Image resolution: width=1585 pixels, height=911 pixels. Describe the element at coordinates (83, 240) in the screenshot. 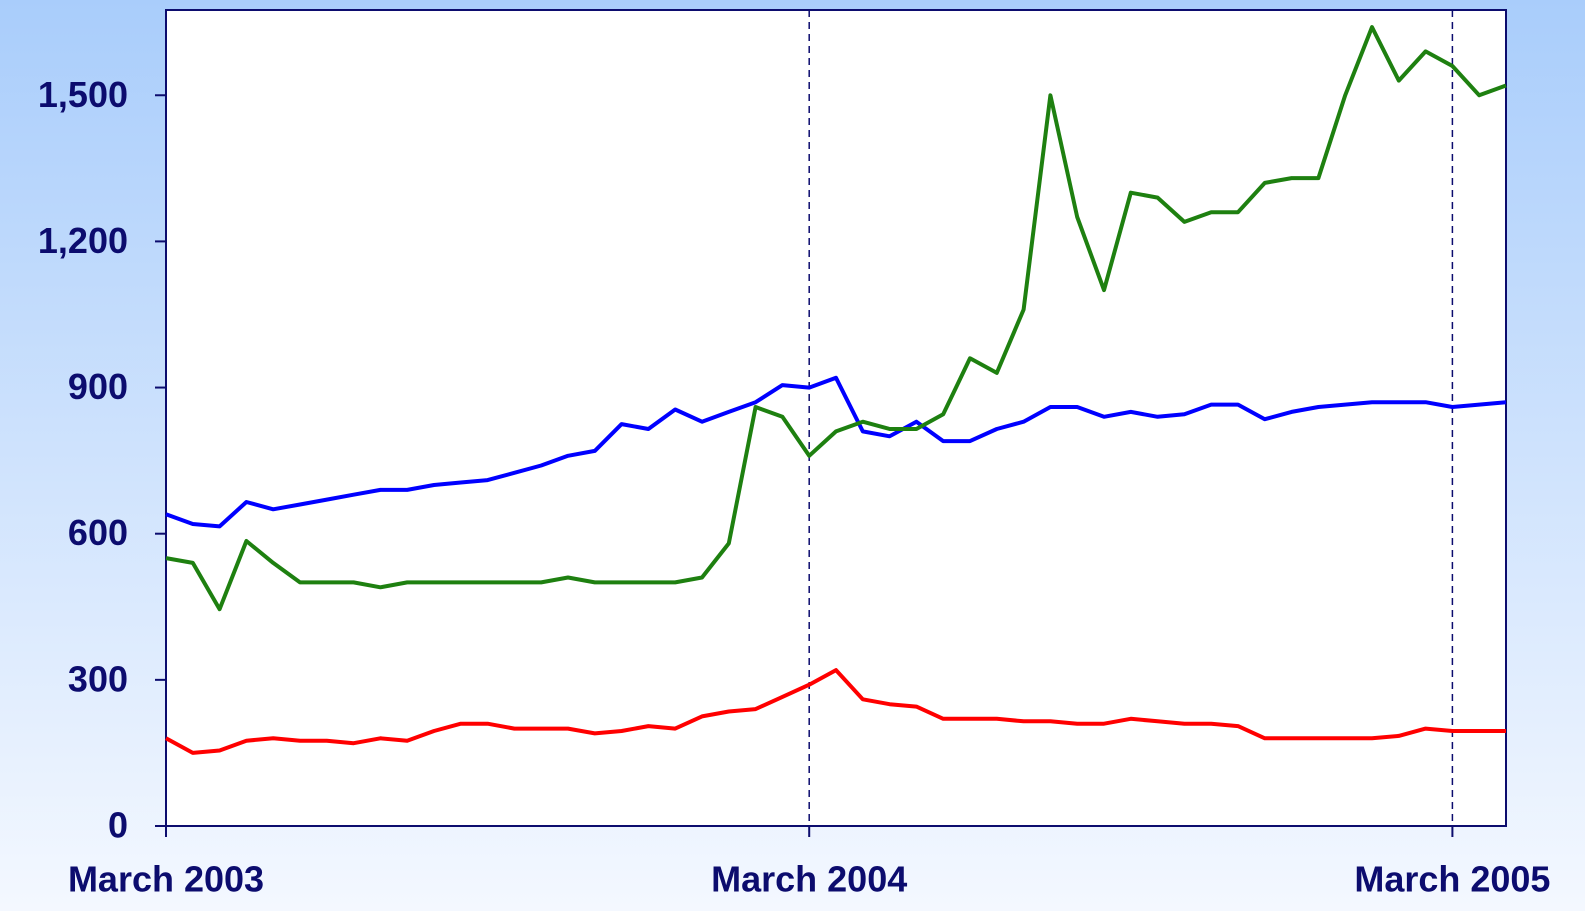

I see `y-tick-label: 1,200` at that location.